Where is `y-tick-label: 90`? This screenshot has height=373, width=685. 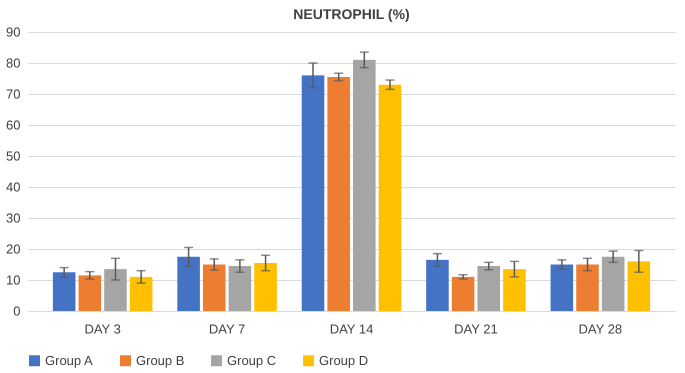
y-tick-label: 90 is located at coordinates (13, 32).